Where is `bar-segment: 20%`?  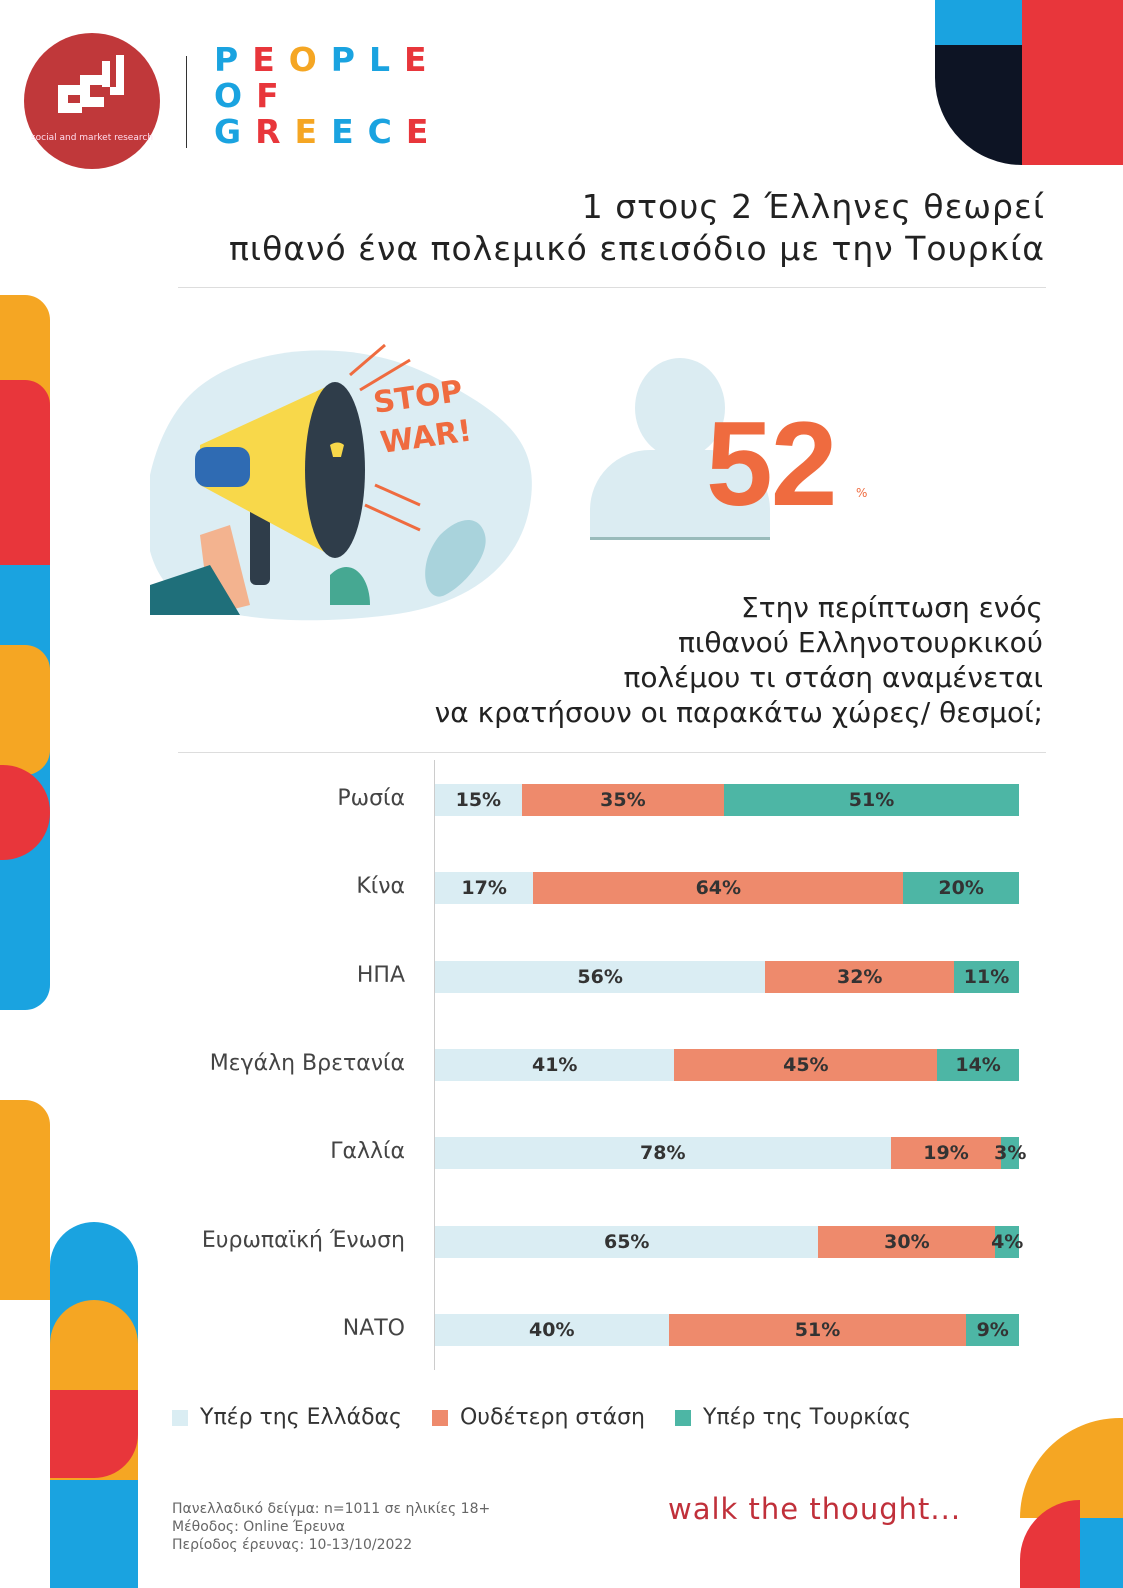
bar-segment: 20% is located at coordinates (961, 888).